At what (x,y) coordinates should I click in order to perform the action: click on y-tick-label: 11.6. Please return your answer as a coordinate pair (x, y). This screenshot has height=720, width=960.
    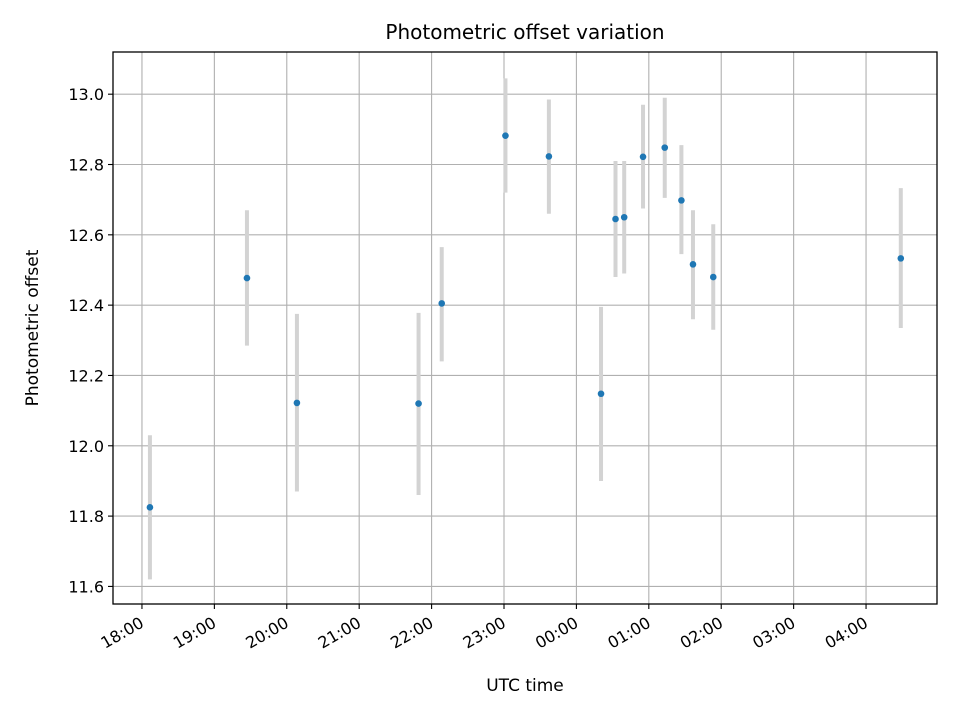
    Looking at the image, I should click on (86, 586).